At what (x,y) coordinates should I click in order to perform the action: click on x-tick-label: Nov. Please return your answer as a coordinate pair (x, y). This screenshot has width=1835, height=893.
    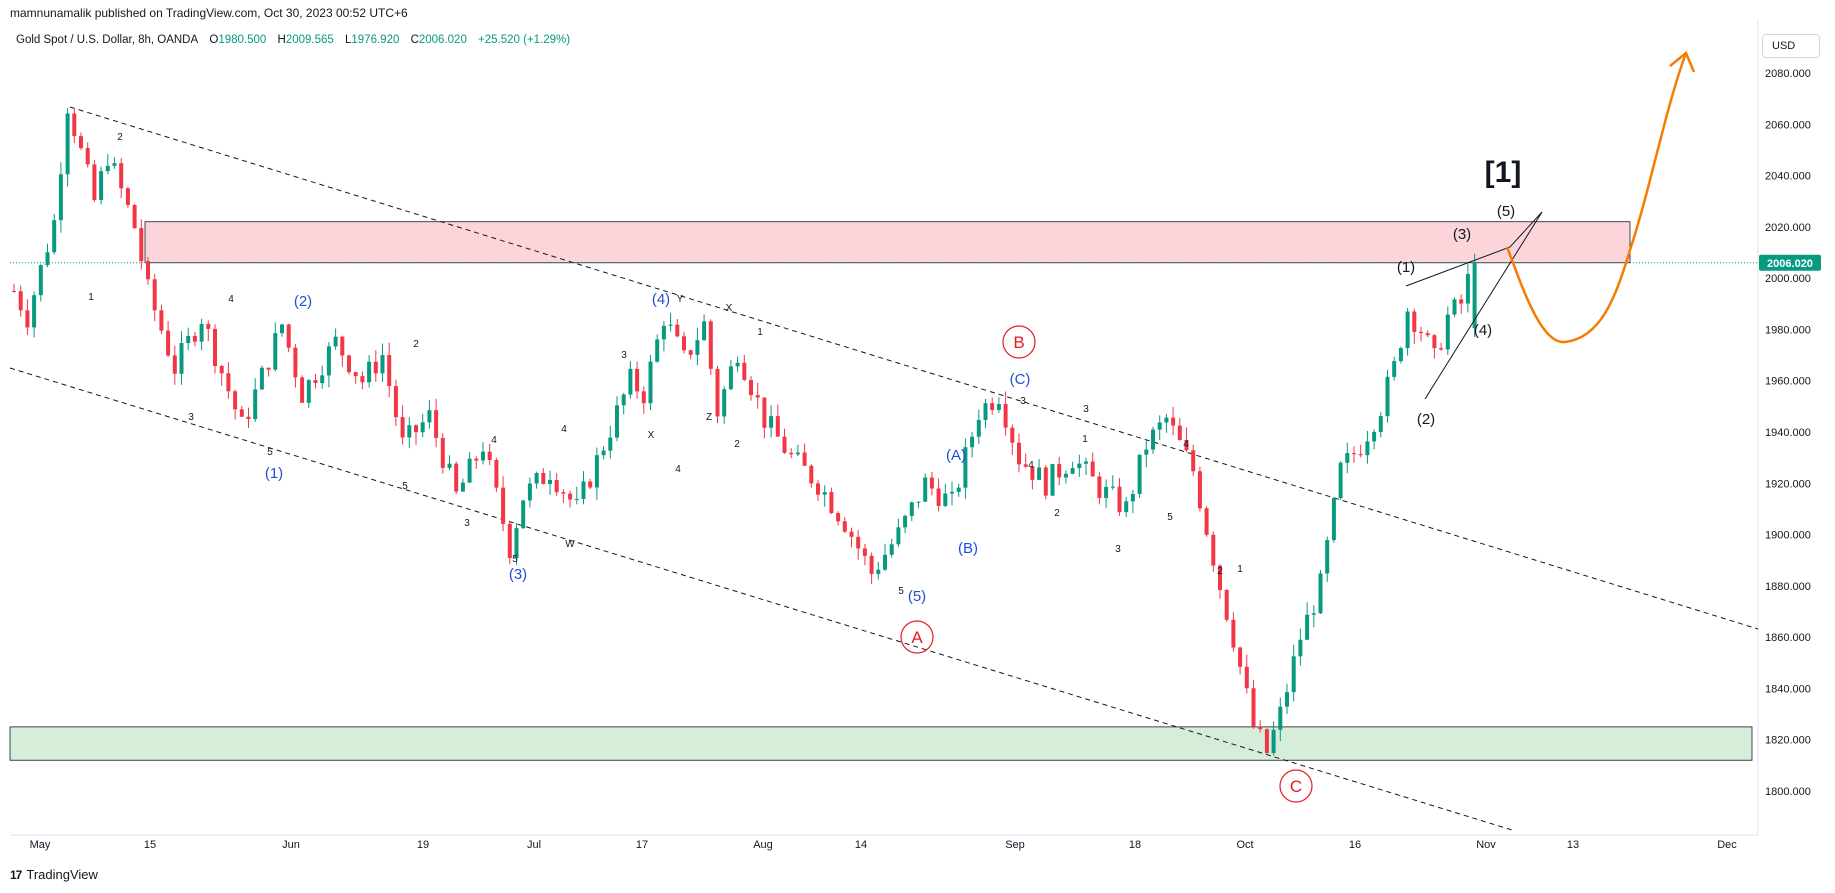
    Looking at the image, I should click on (1486, 845).